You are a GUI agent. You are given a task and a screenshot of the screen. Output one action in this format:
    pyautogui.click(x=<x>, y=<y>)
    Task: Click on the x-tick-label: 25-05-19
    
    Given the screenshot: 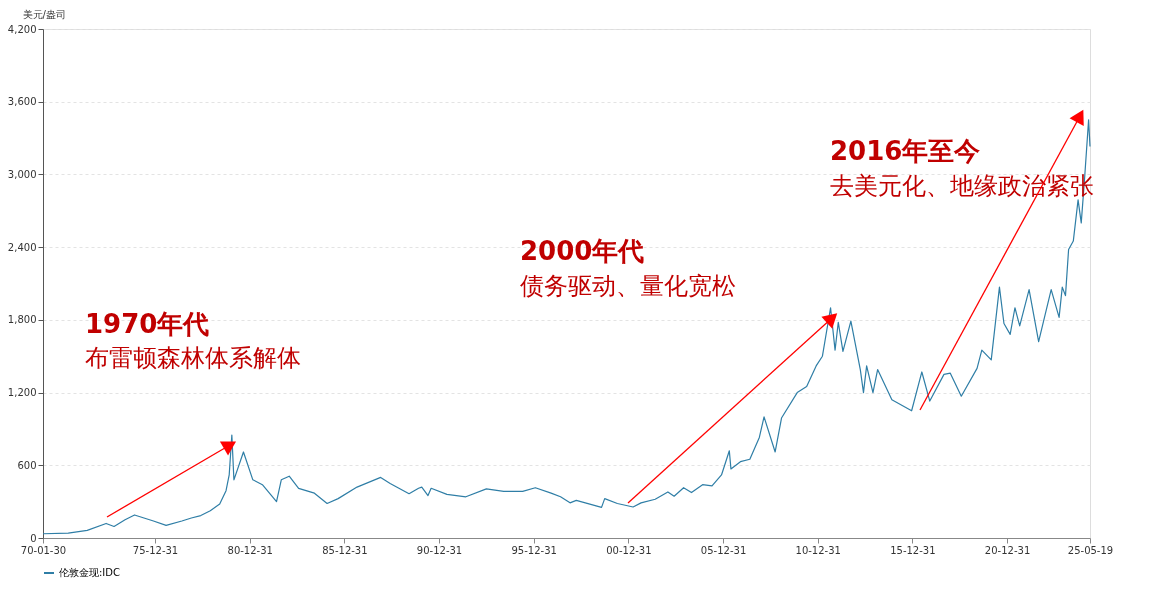 What is the action you would take?
    pyautogui.click(x=1090, y=550)
    